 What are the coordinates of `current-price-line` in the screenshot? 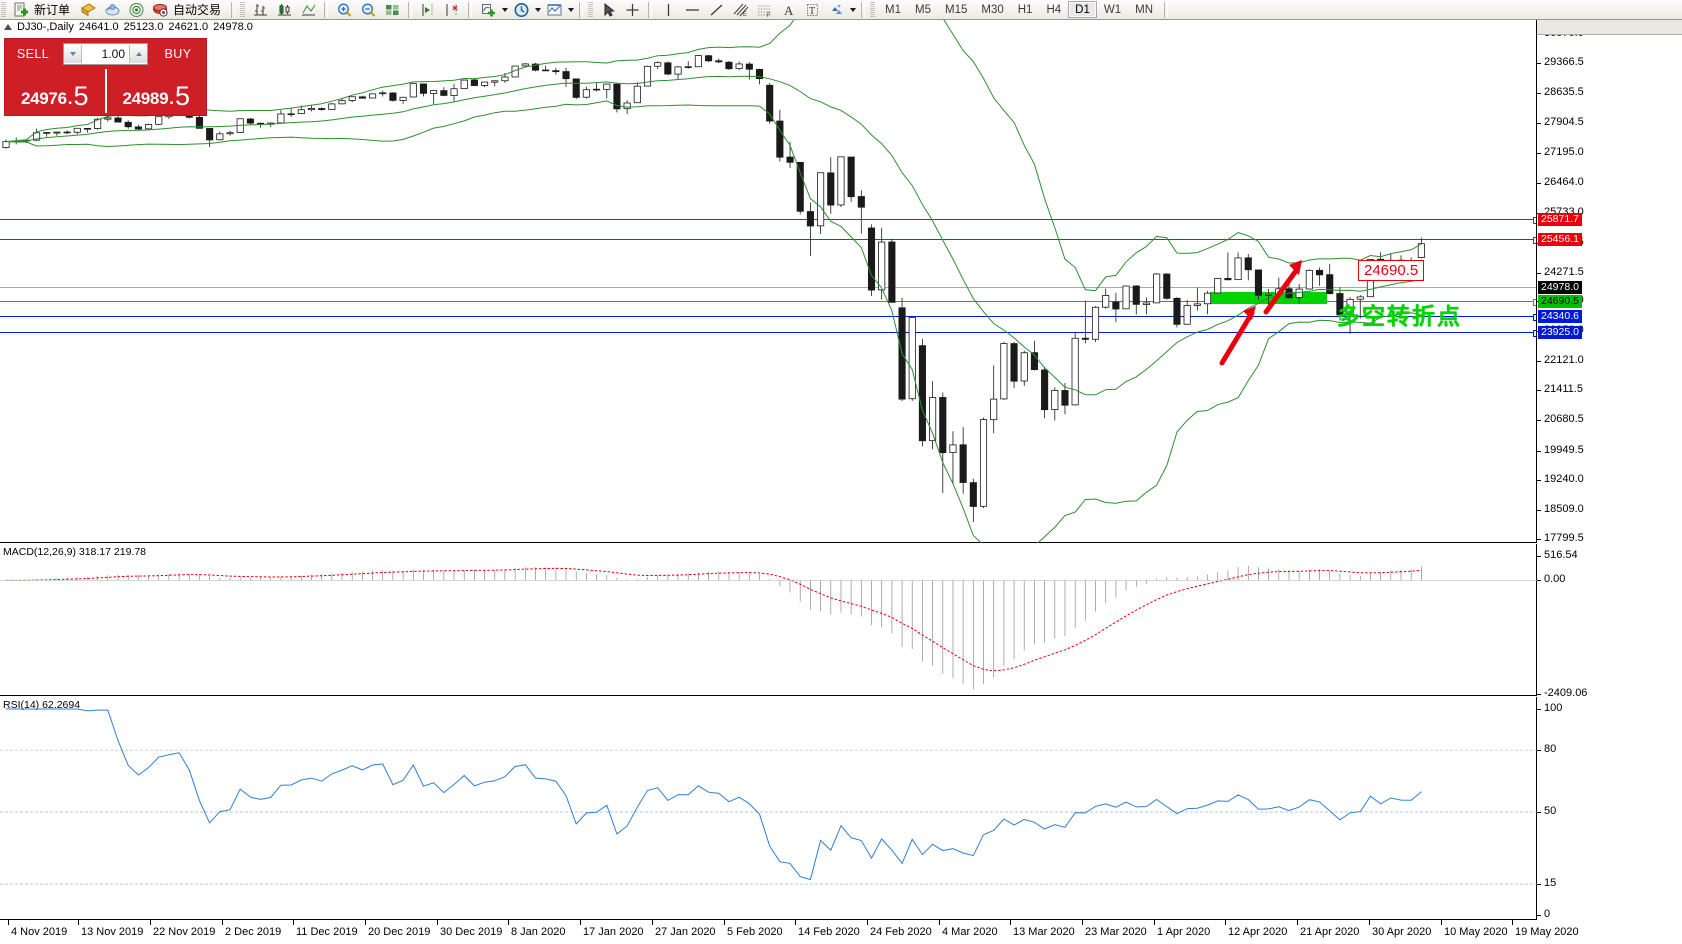 It's located at (768, 287).